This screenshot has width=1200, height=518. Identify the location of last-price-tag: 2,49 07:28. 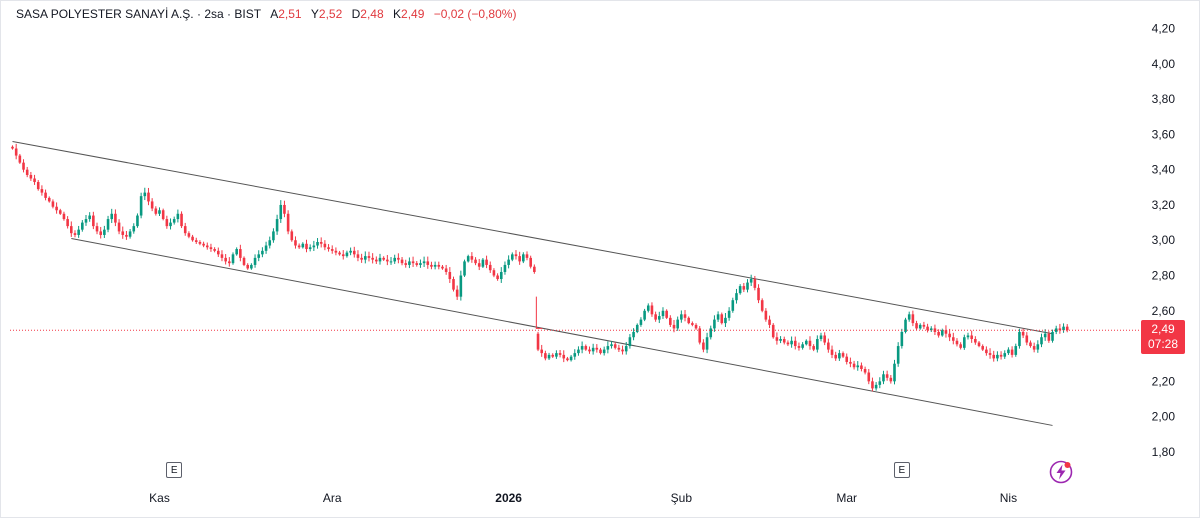
(1163, 337).